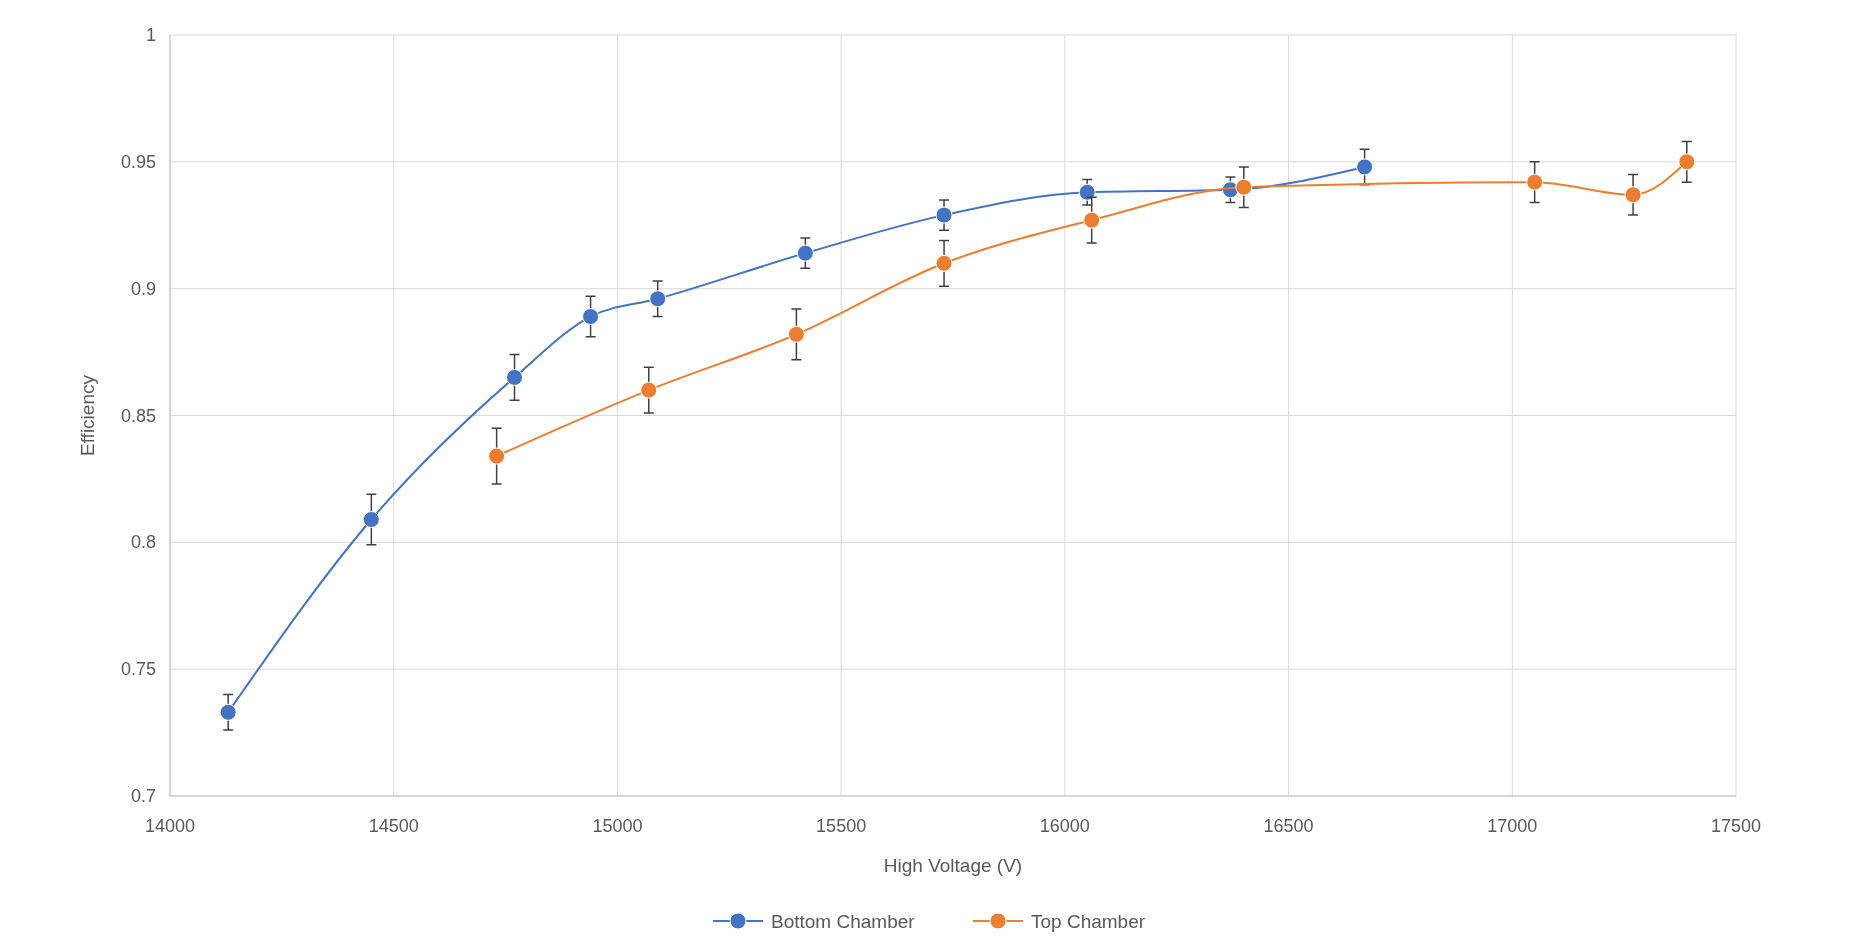  I want to click on y-tick-label: 0.85, so click(138, 415).